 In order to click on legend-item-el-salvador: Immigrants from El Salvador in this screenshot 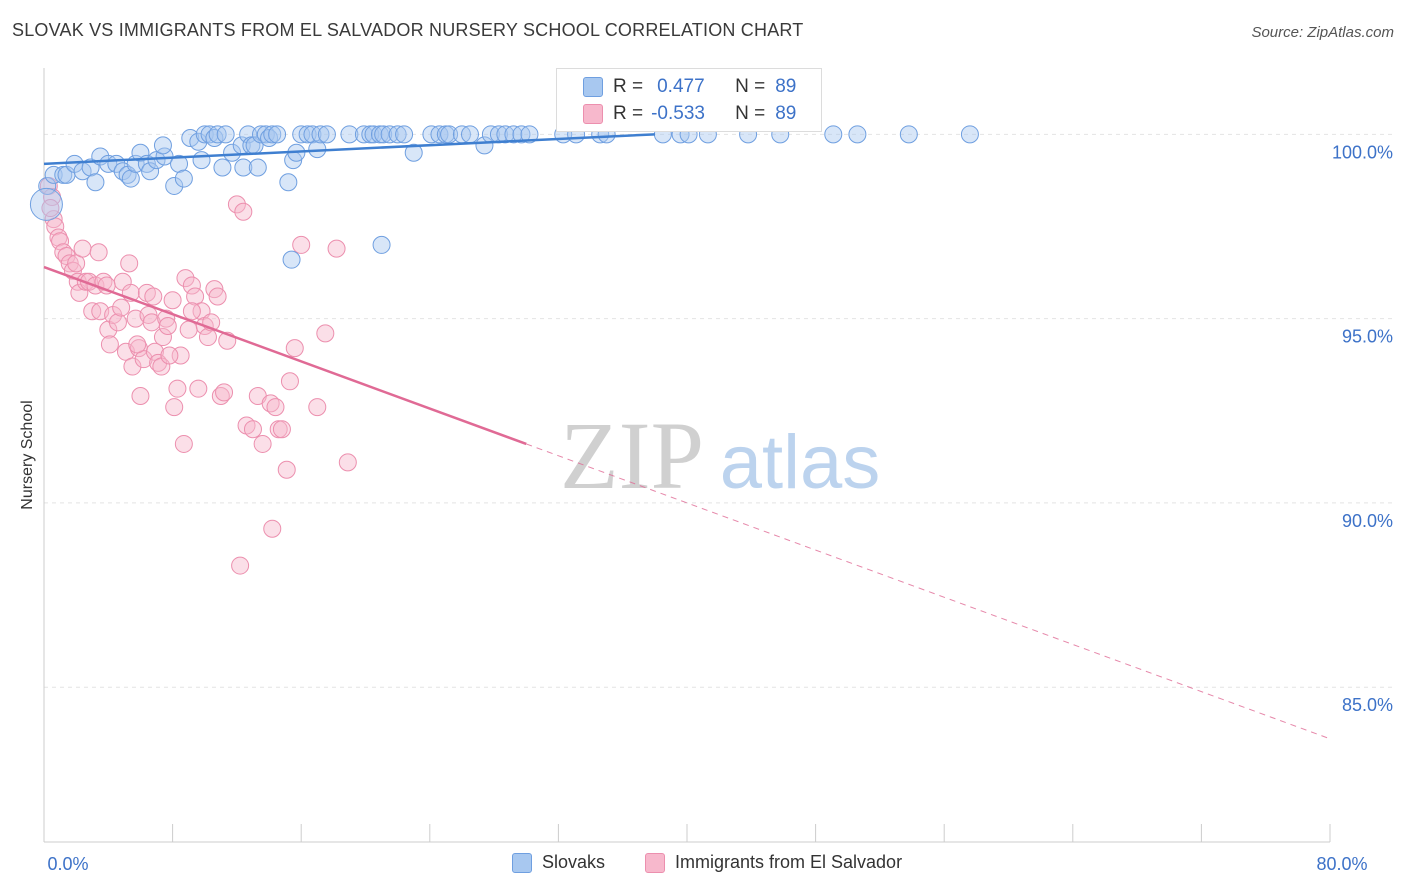, I will do `click(773, 862)`.